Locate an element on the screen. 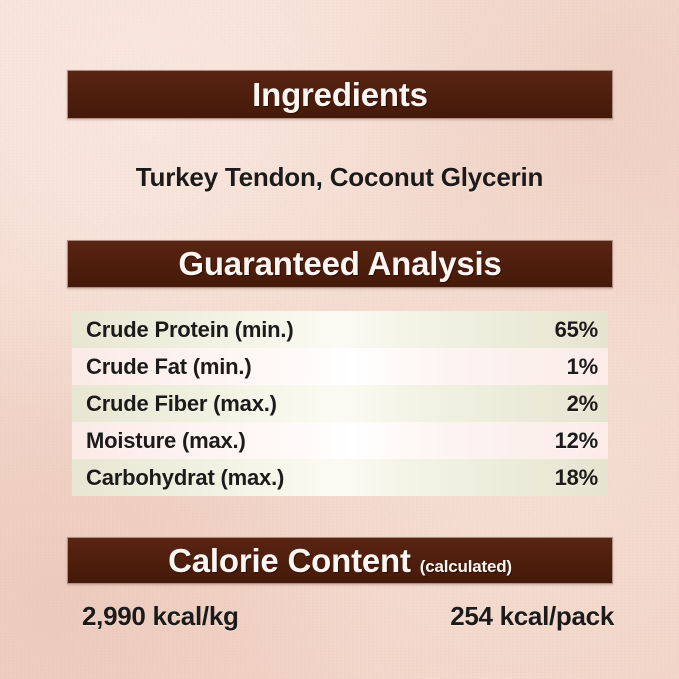 The image size is (679, 679). ingredients-list: Turkey Tendon, Coconut Glycerin is located at coordinates (339, 177).